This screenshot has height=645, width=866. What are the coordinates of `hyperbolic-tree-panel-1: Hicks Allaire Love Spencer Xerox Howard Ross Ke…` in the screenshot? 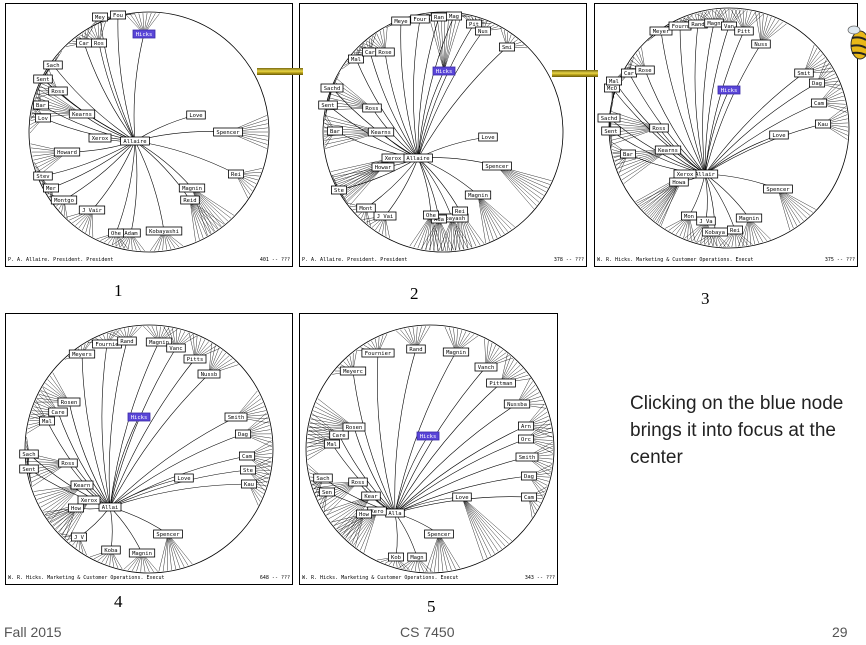 It's located at (149, 135).